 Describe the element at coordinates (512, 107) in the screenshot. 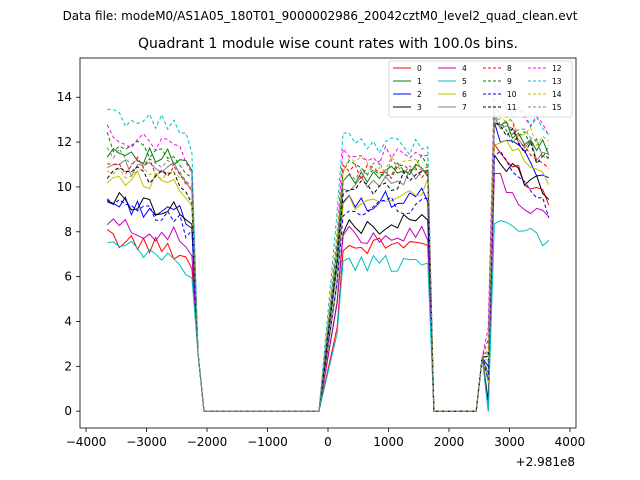

I see `legend-label-11: 11` at that location.